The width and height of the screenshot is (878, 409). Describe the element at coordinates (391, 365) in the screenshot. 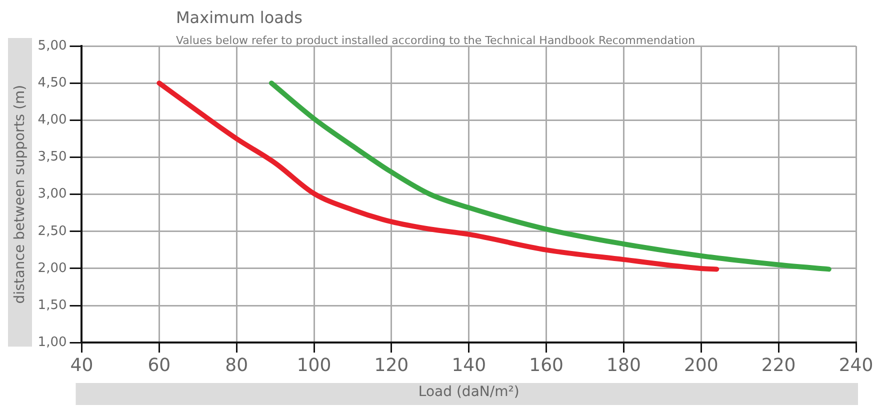

I see `x-tick-label: 120` at that location.